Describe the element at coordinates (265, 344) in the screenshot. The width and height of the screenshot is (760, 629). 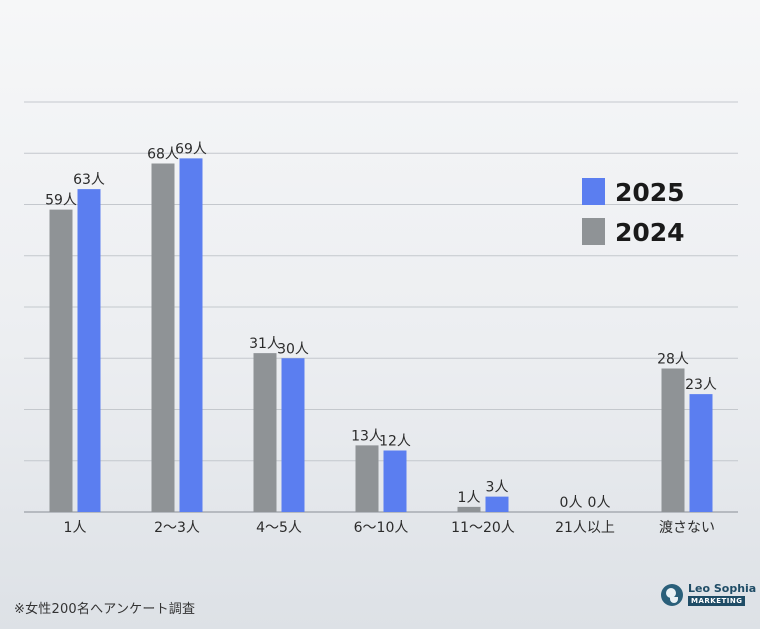
I see `data-label-2024-2: 31人` at that location.